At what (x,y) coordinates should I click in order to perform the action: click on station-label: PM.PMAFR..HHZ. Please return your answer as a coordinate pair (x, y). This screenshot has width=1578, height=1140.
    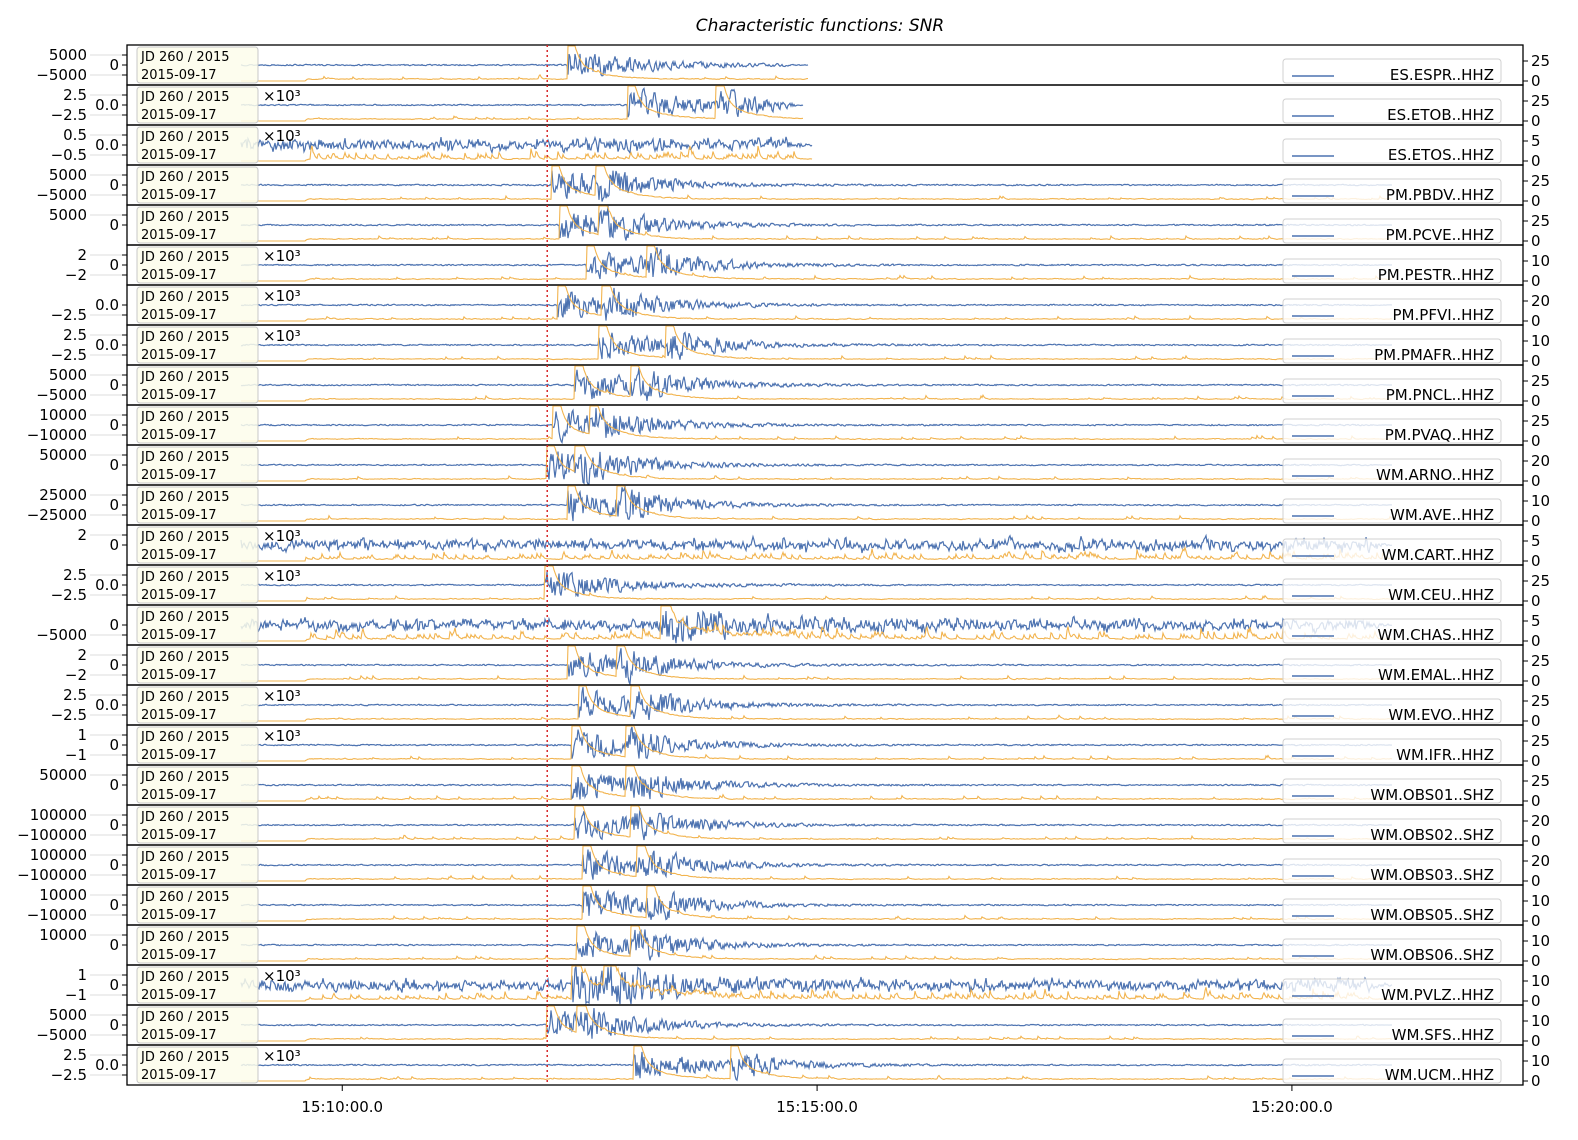
    Looking at the image, I should click on (1434, 355).